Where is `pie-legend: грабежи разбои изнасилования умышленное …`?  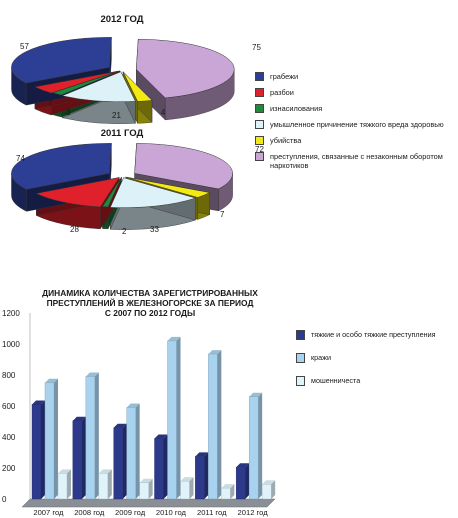 pie-legend: грабежи разбои изнасилования умышленное … is located at coordinates (355, 124).